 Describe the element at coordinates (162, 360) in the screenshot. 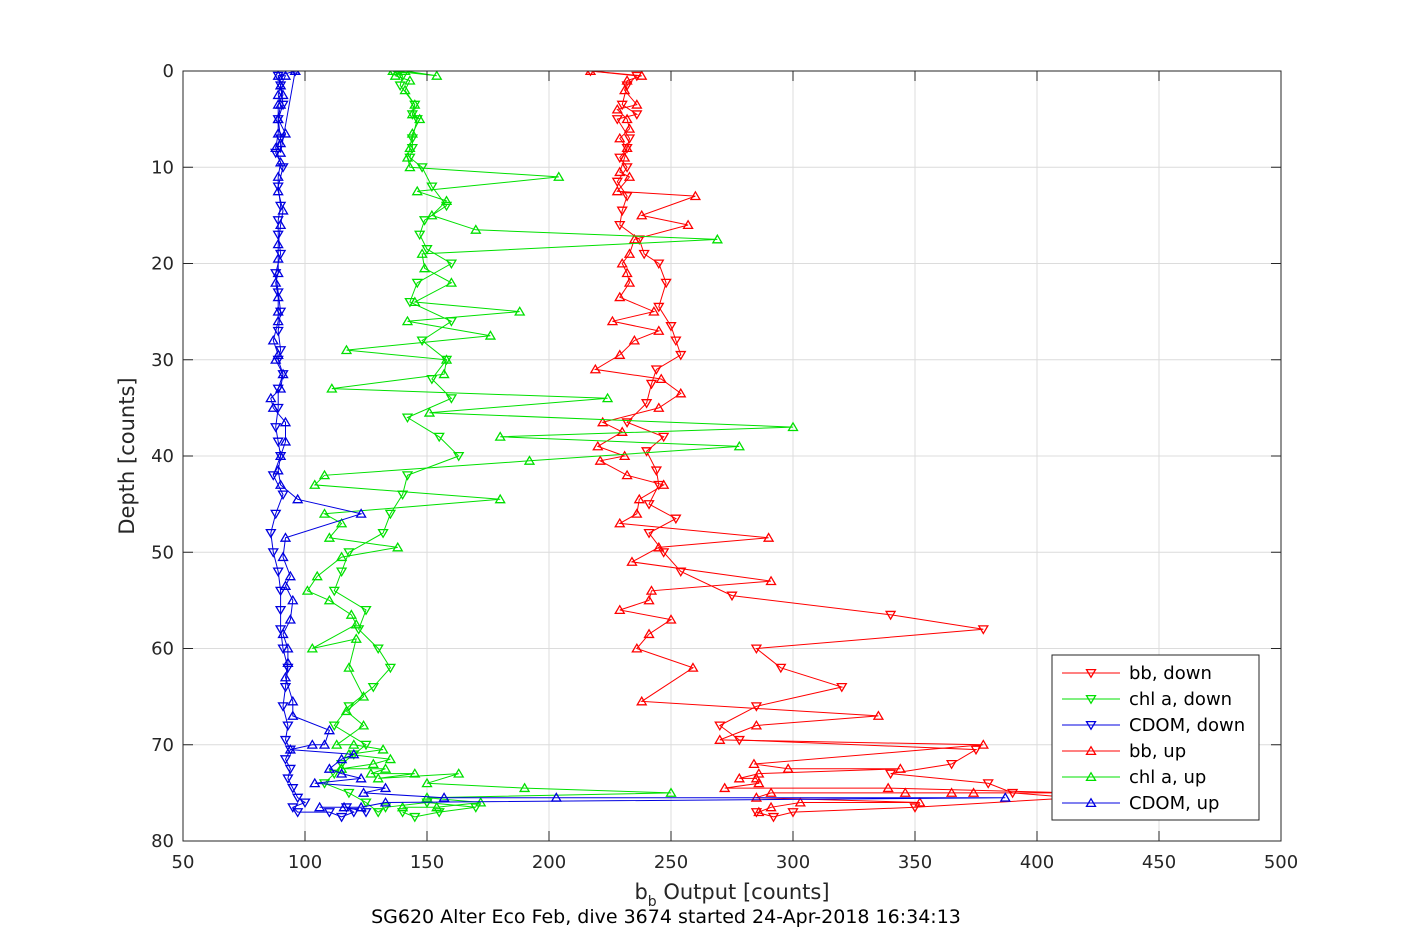

I see `y-tick-label: 30` at that location.